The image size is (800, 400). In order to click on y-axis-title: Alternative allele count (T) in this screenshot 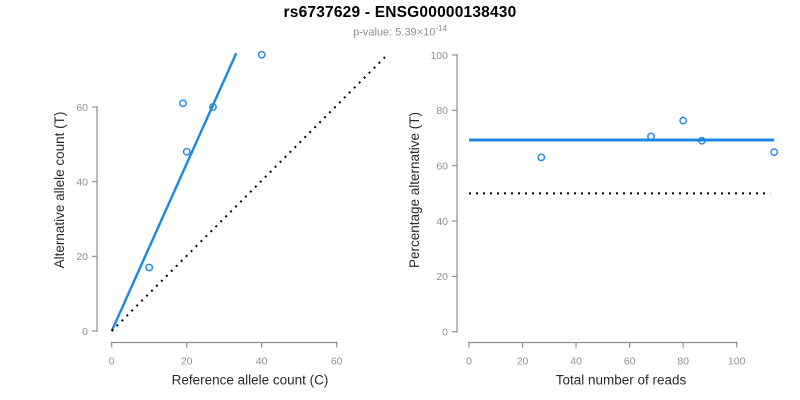, I will do `click(59, 190)`.